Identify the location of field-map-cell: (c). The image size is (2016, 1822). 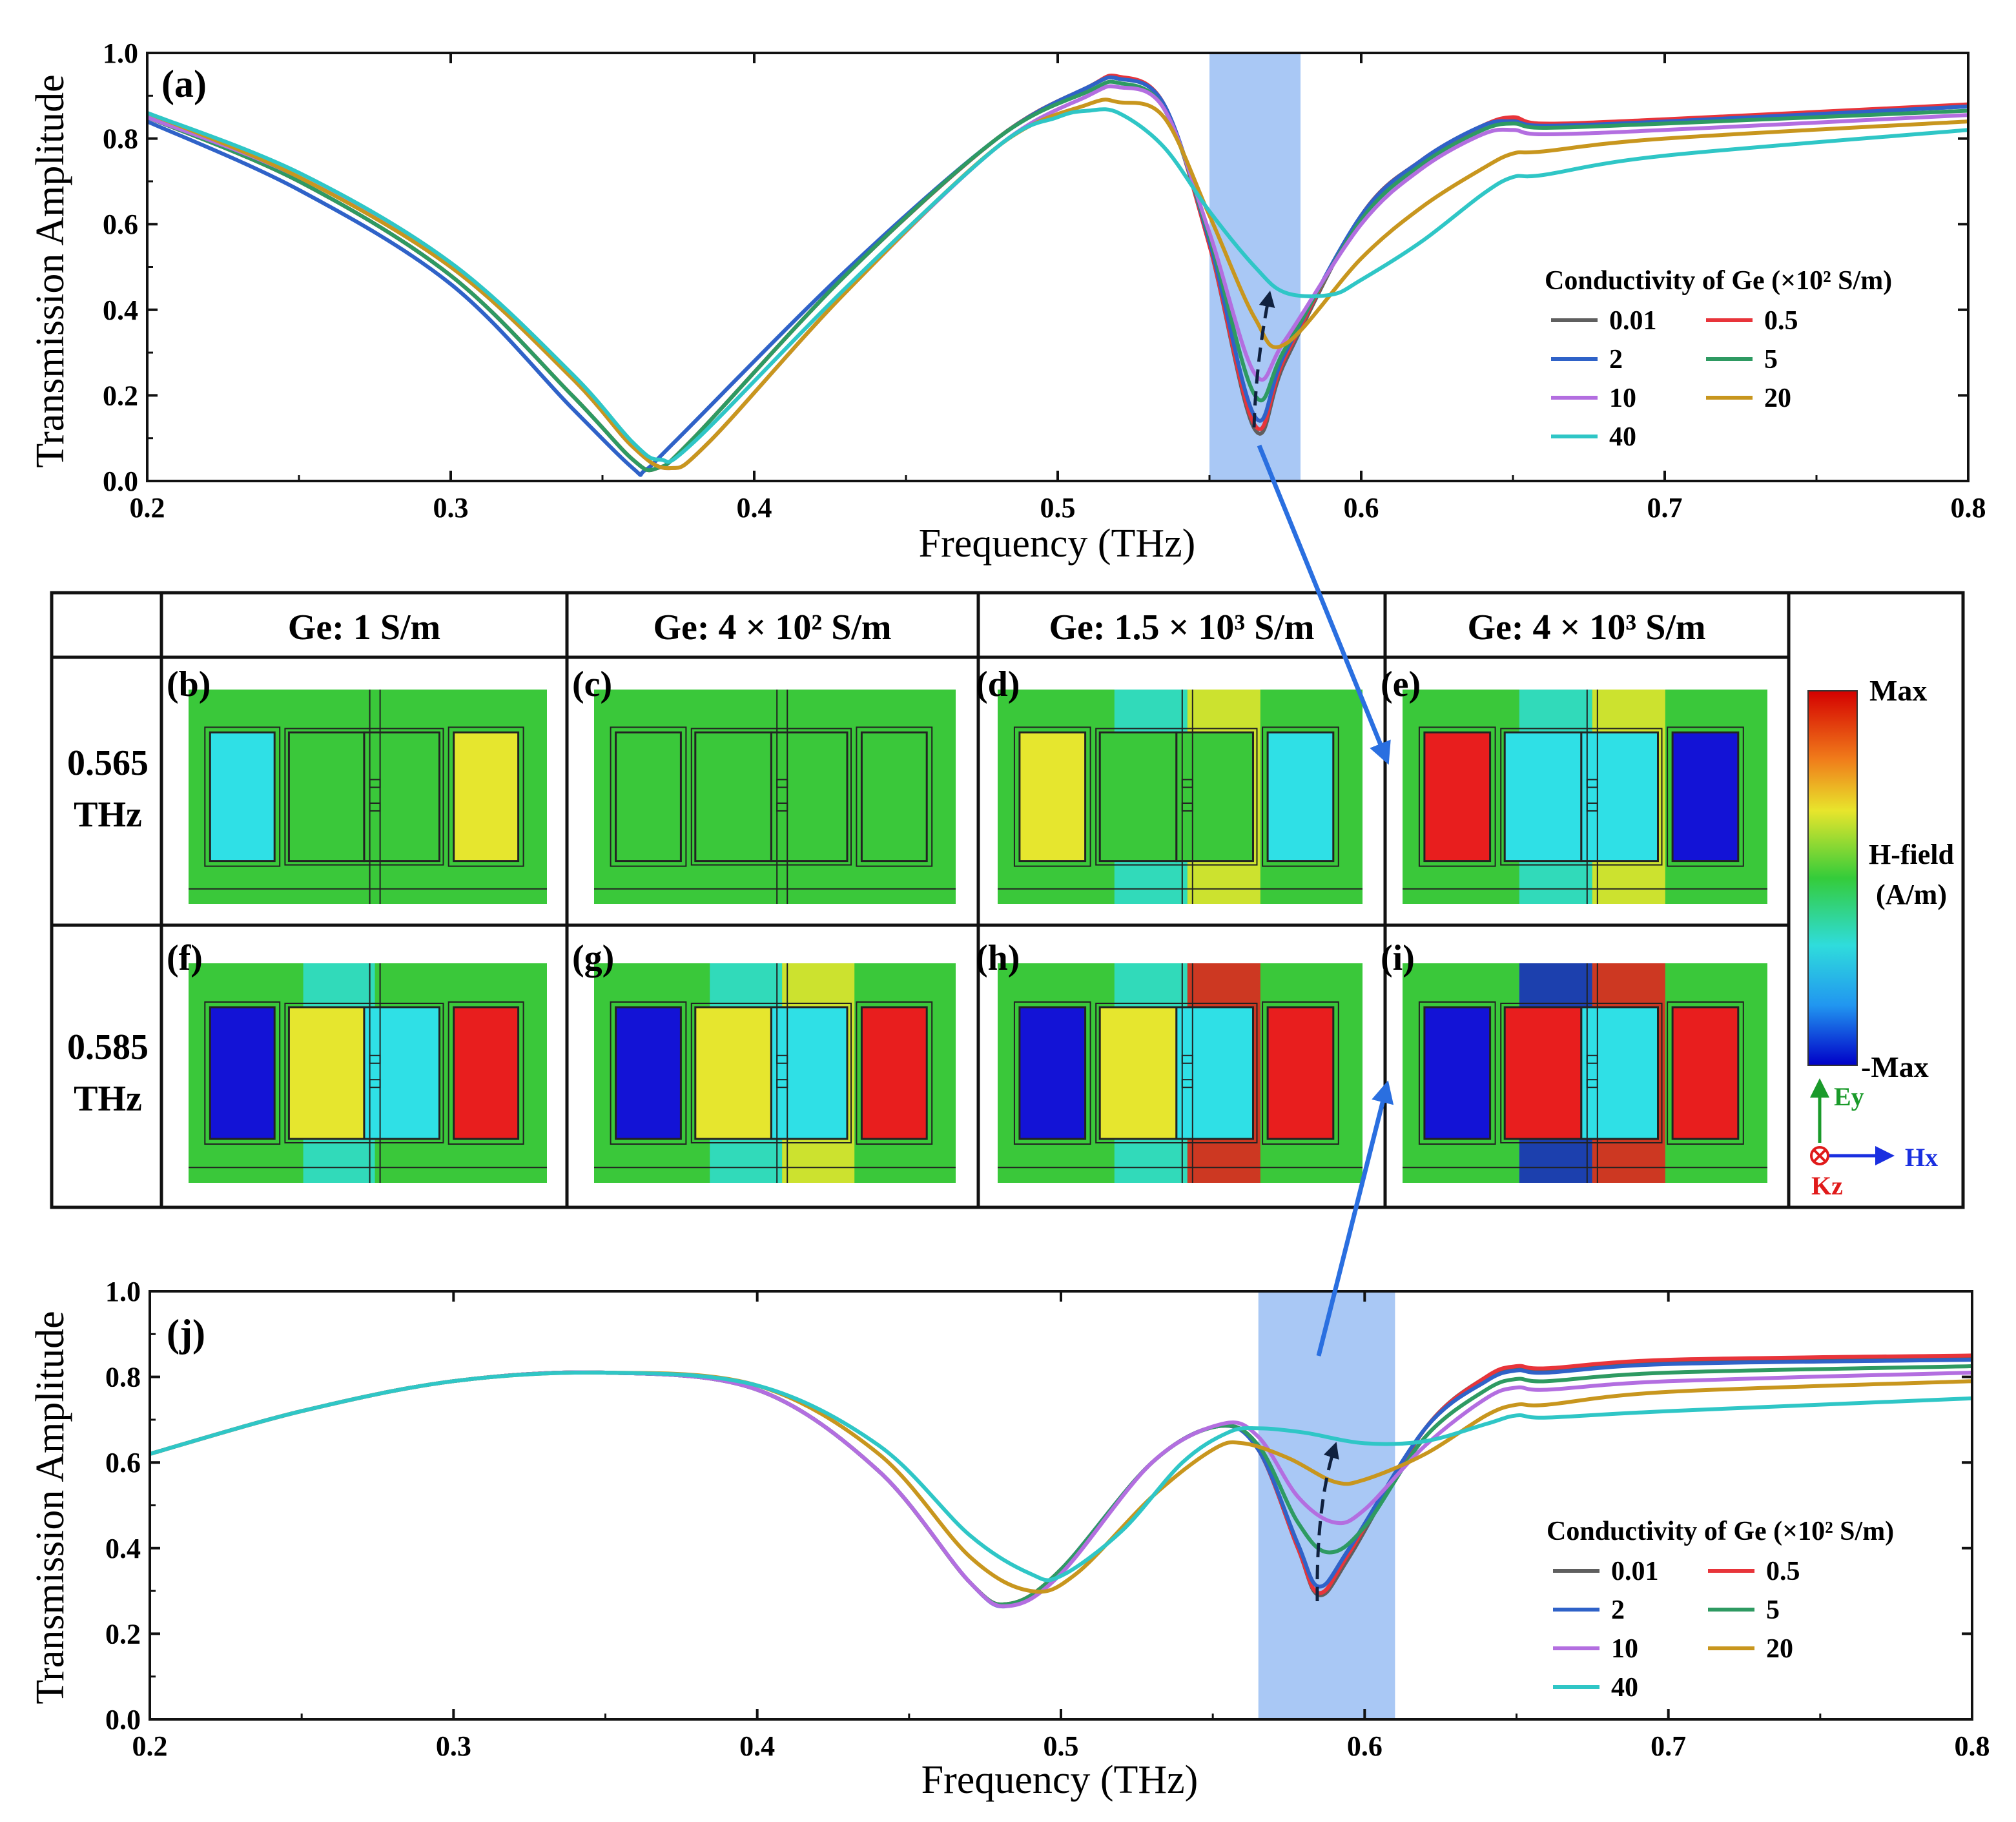
(764, 784).